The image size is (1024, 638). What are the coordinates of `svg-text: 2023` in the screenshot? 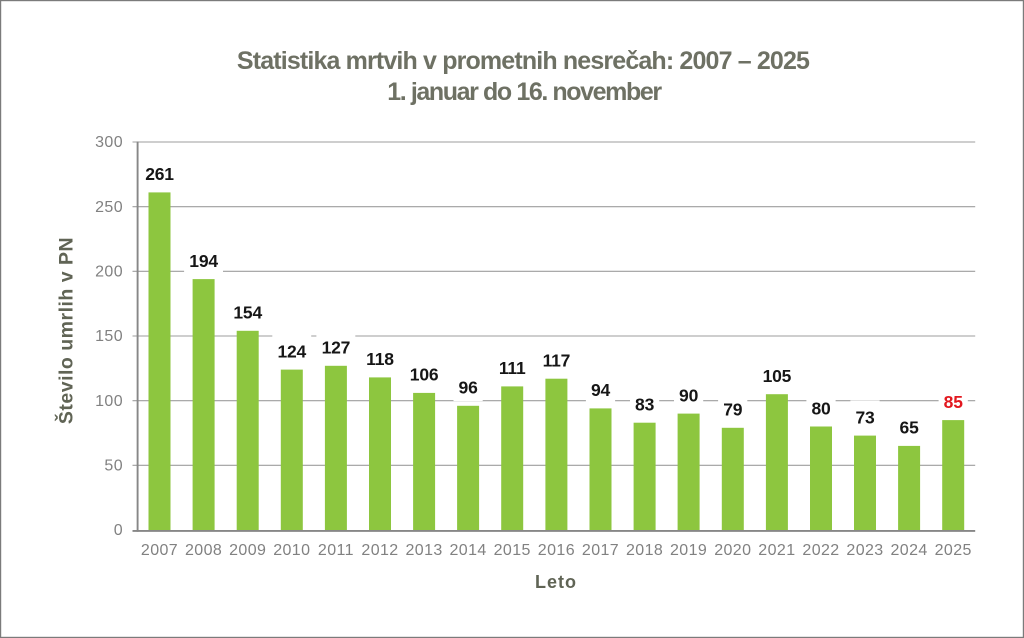 It's located at (864, 550).